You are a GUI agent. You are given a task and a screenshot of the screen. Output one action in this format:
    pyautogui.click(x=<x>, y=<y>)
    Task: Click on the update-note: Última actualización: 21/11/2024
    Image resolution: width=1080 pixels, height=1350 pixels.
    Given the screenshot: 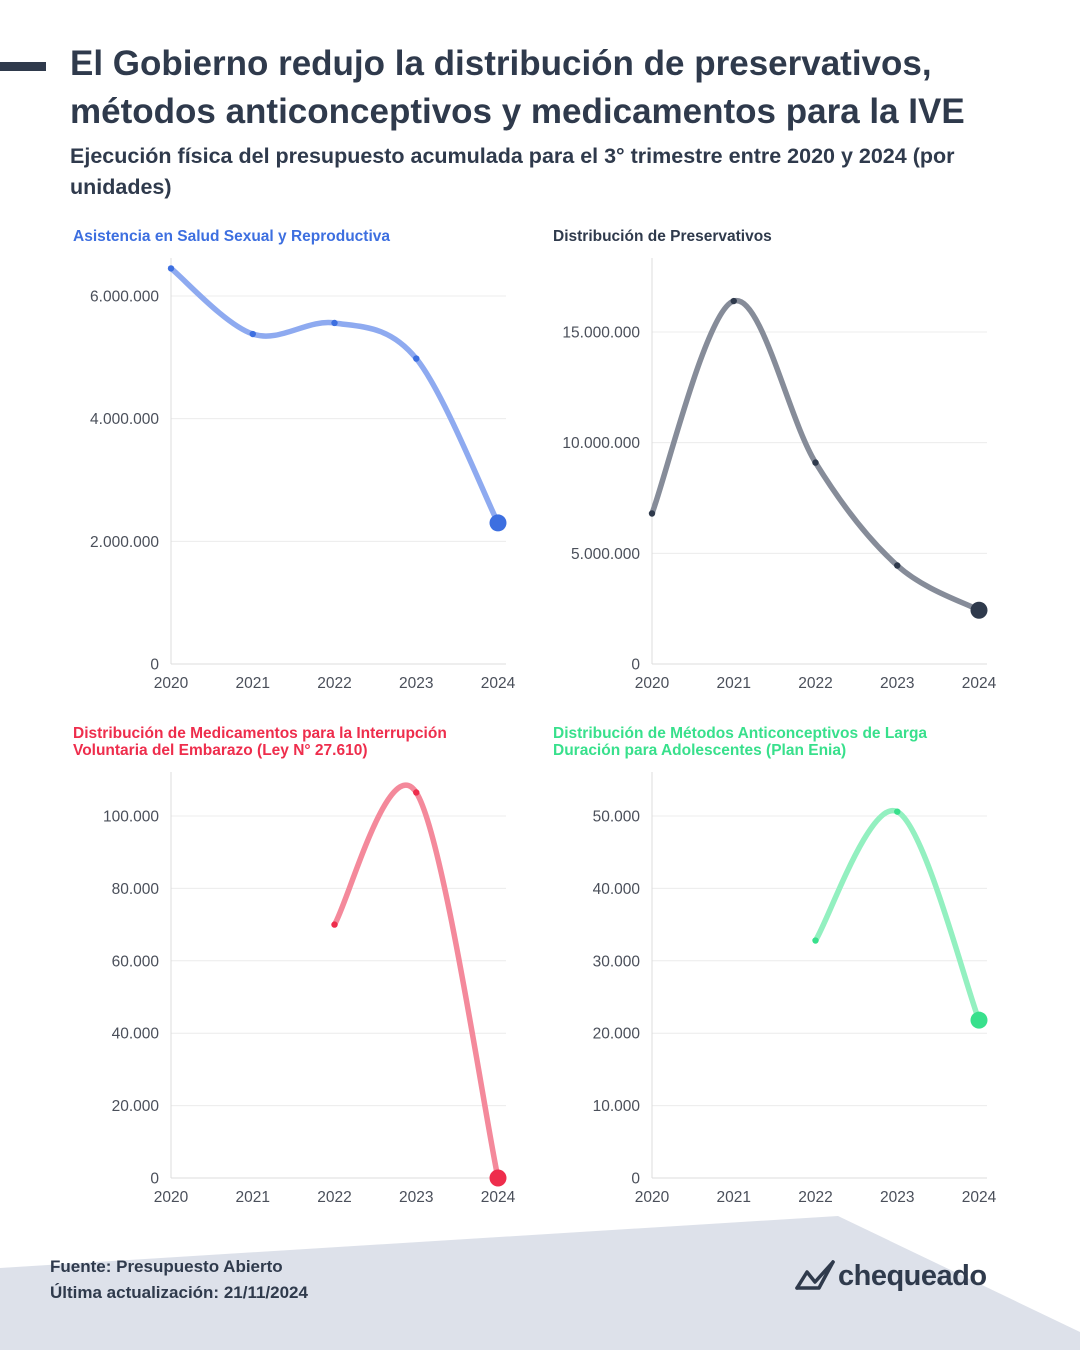 What is the action you would take?
    pyautogui.click(x=179, y=1292)
    